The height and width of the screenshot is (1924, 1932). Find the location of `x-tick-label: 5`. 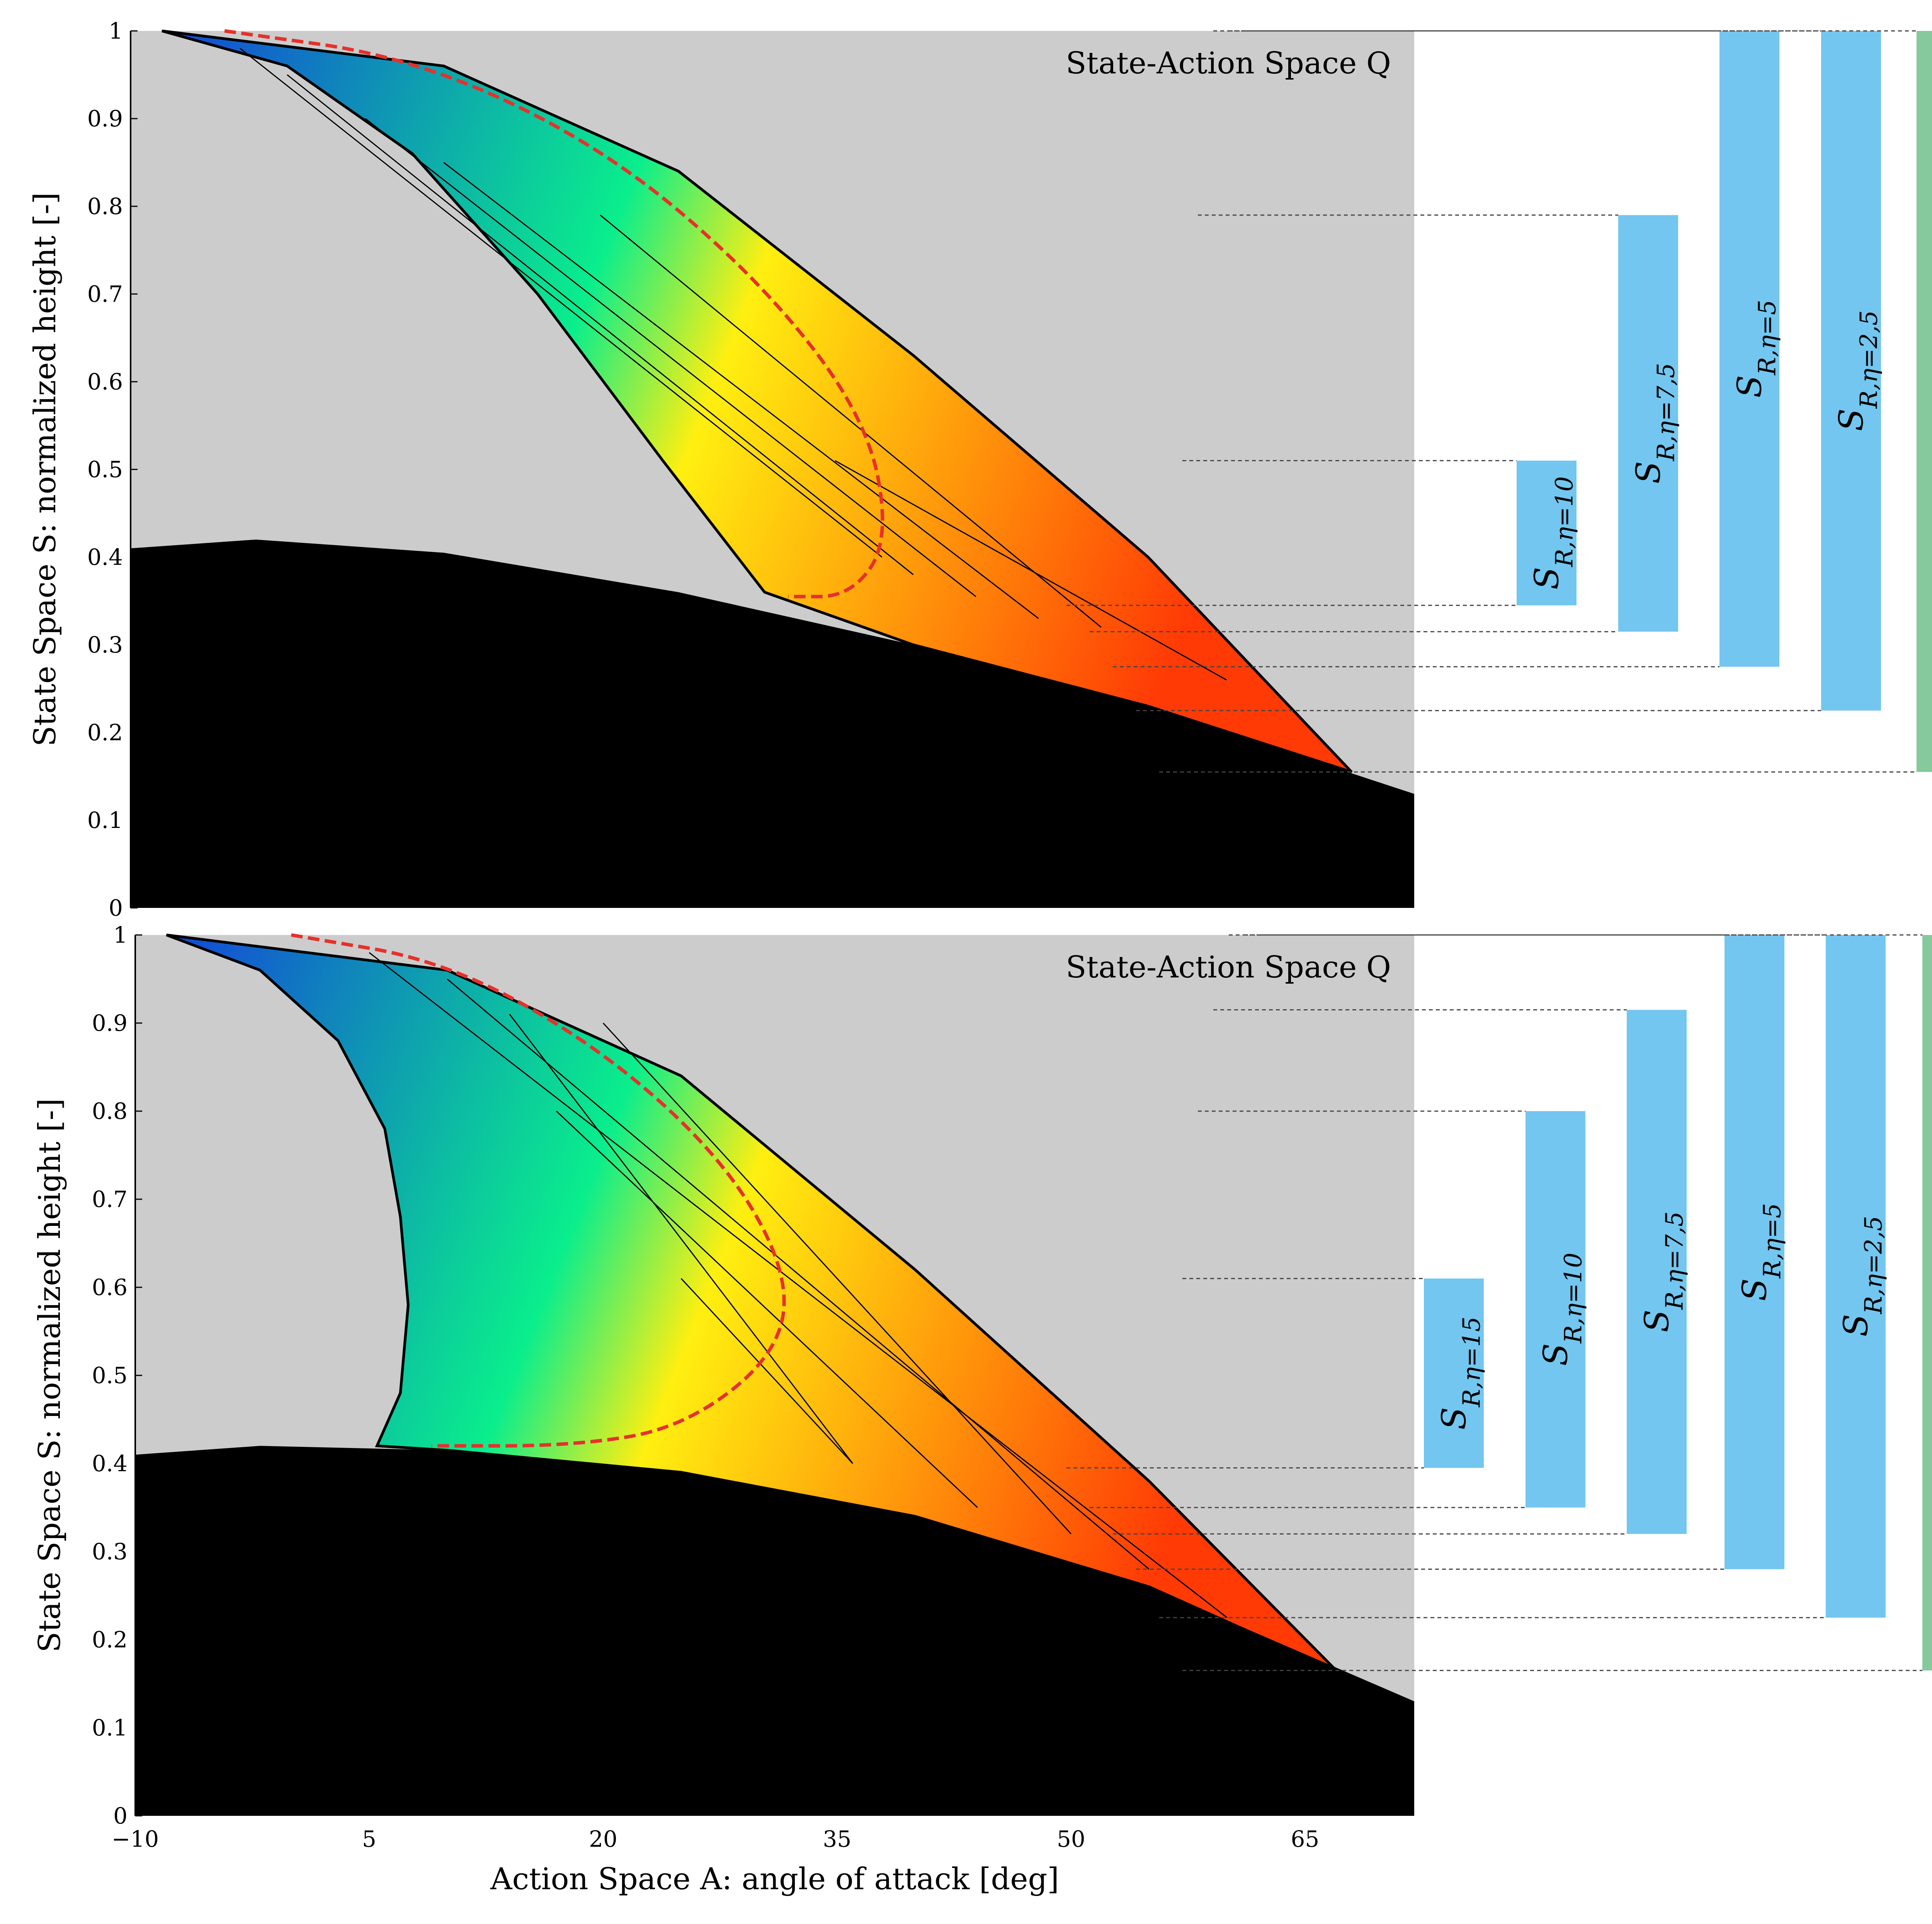

x-tick-label: 5 is located at coordinates (369, 1839).